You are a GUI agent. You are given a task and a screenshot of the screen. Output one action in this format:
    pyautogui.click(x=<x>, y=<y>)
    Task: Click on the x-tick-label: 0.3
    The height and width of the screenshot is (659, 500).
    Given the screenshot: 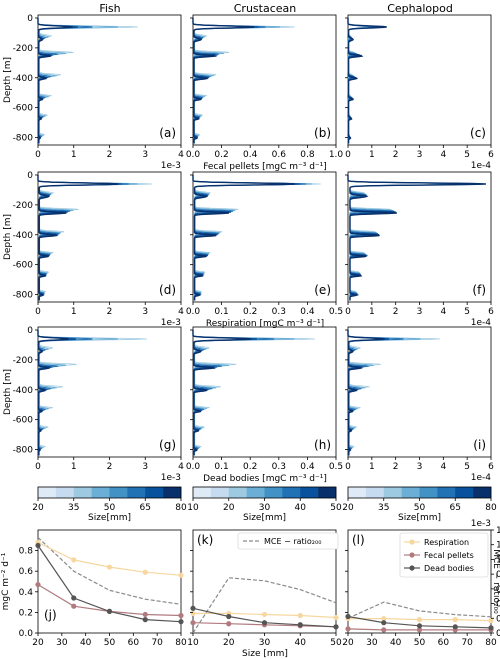 What is the action you would take?
    pyautogui.click(x=279, y=467)
    